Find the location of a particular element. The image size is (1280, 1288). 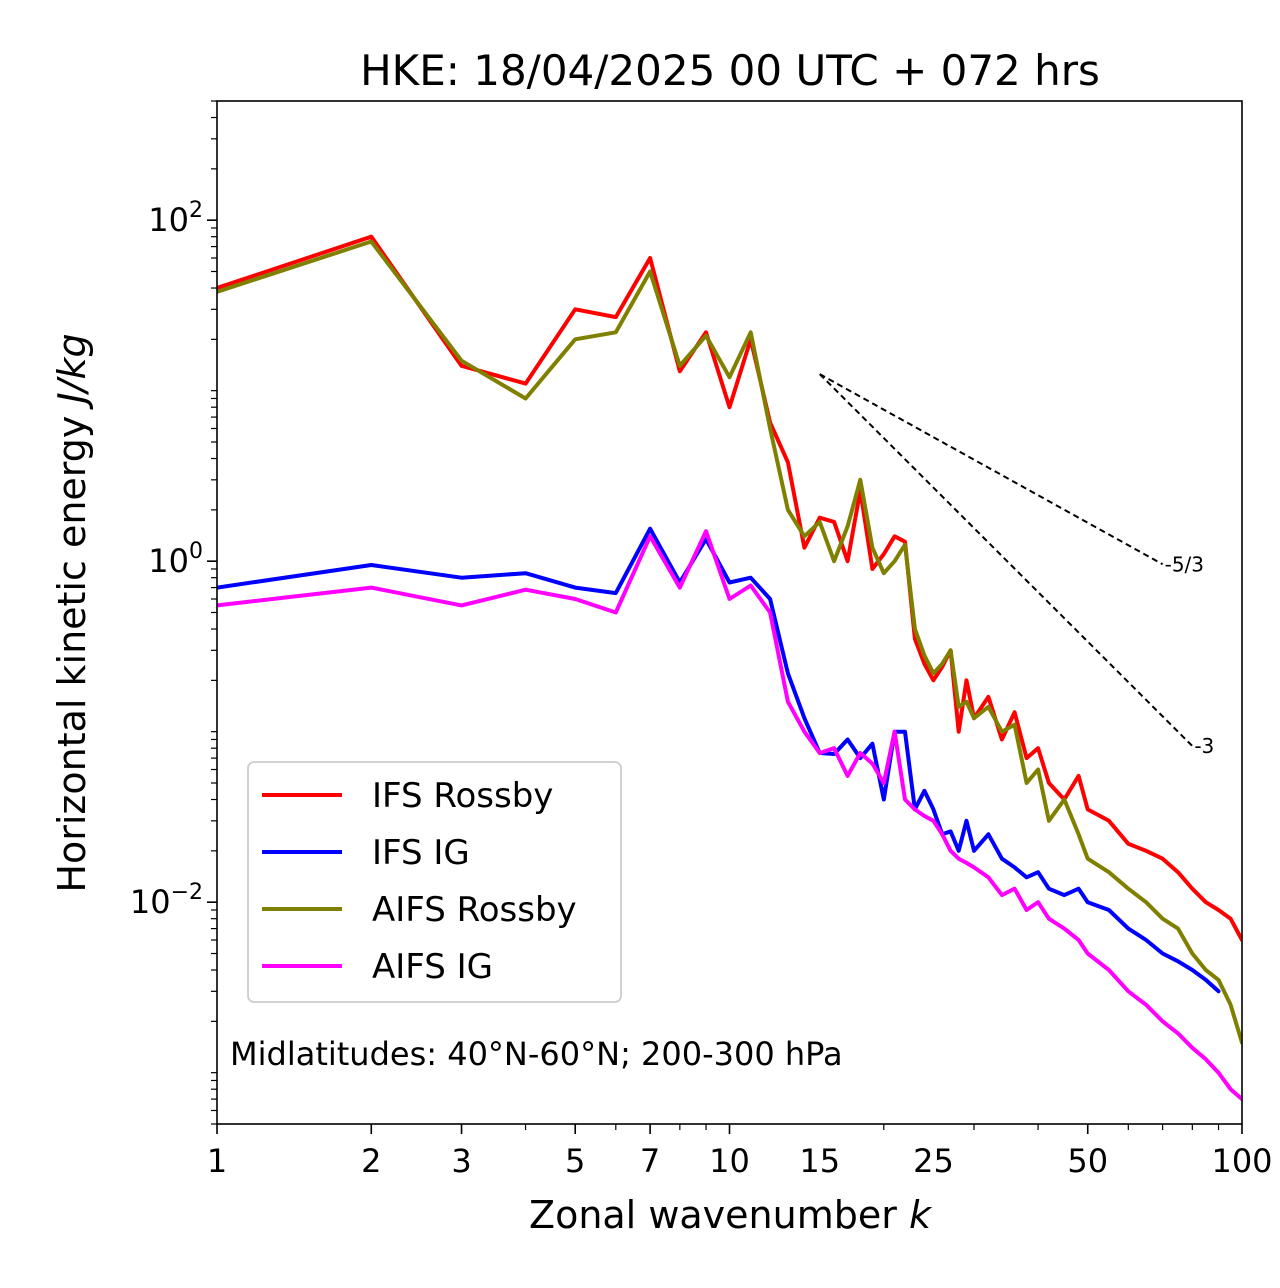

slope-line--5-over-3 is located at coordinates (991, 469).